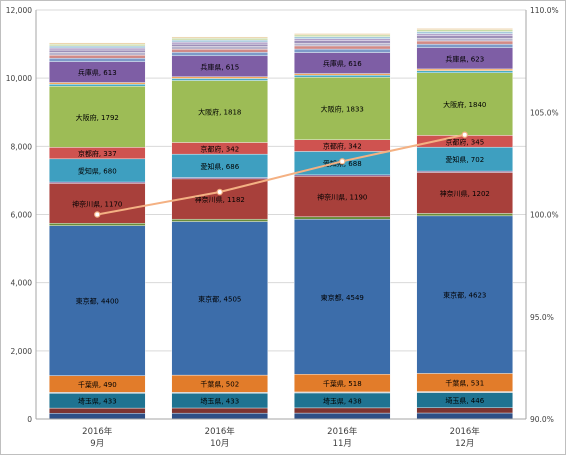  What do you see at coordinates (219, 384) in the screenshot?
I see `data-label: 千葉県, 502` at bounding box center [219, 384].